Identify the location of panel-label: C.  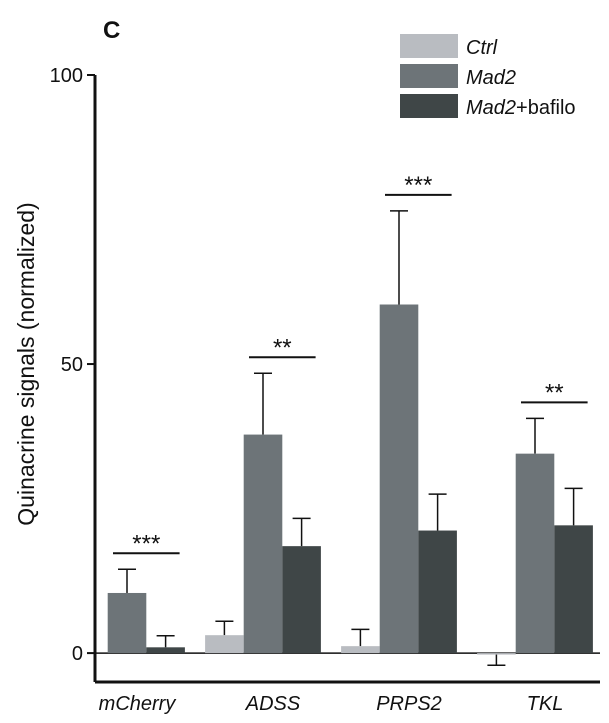
(111, 30).